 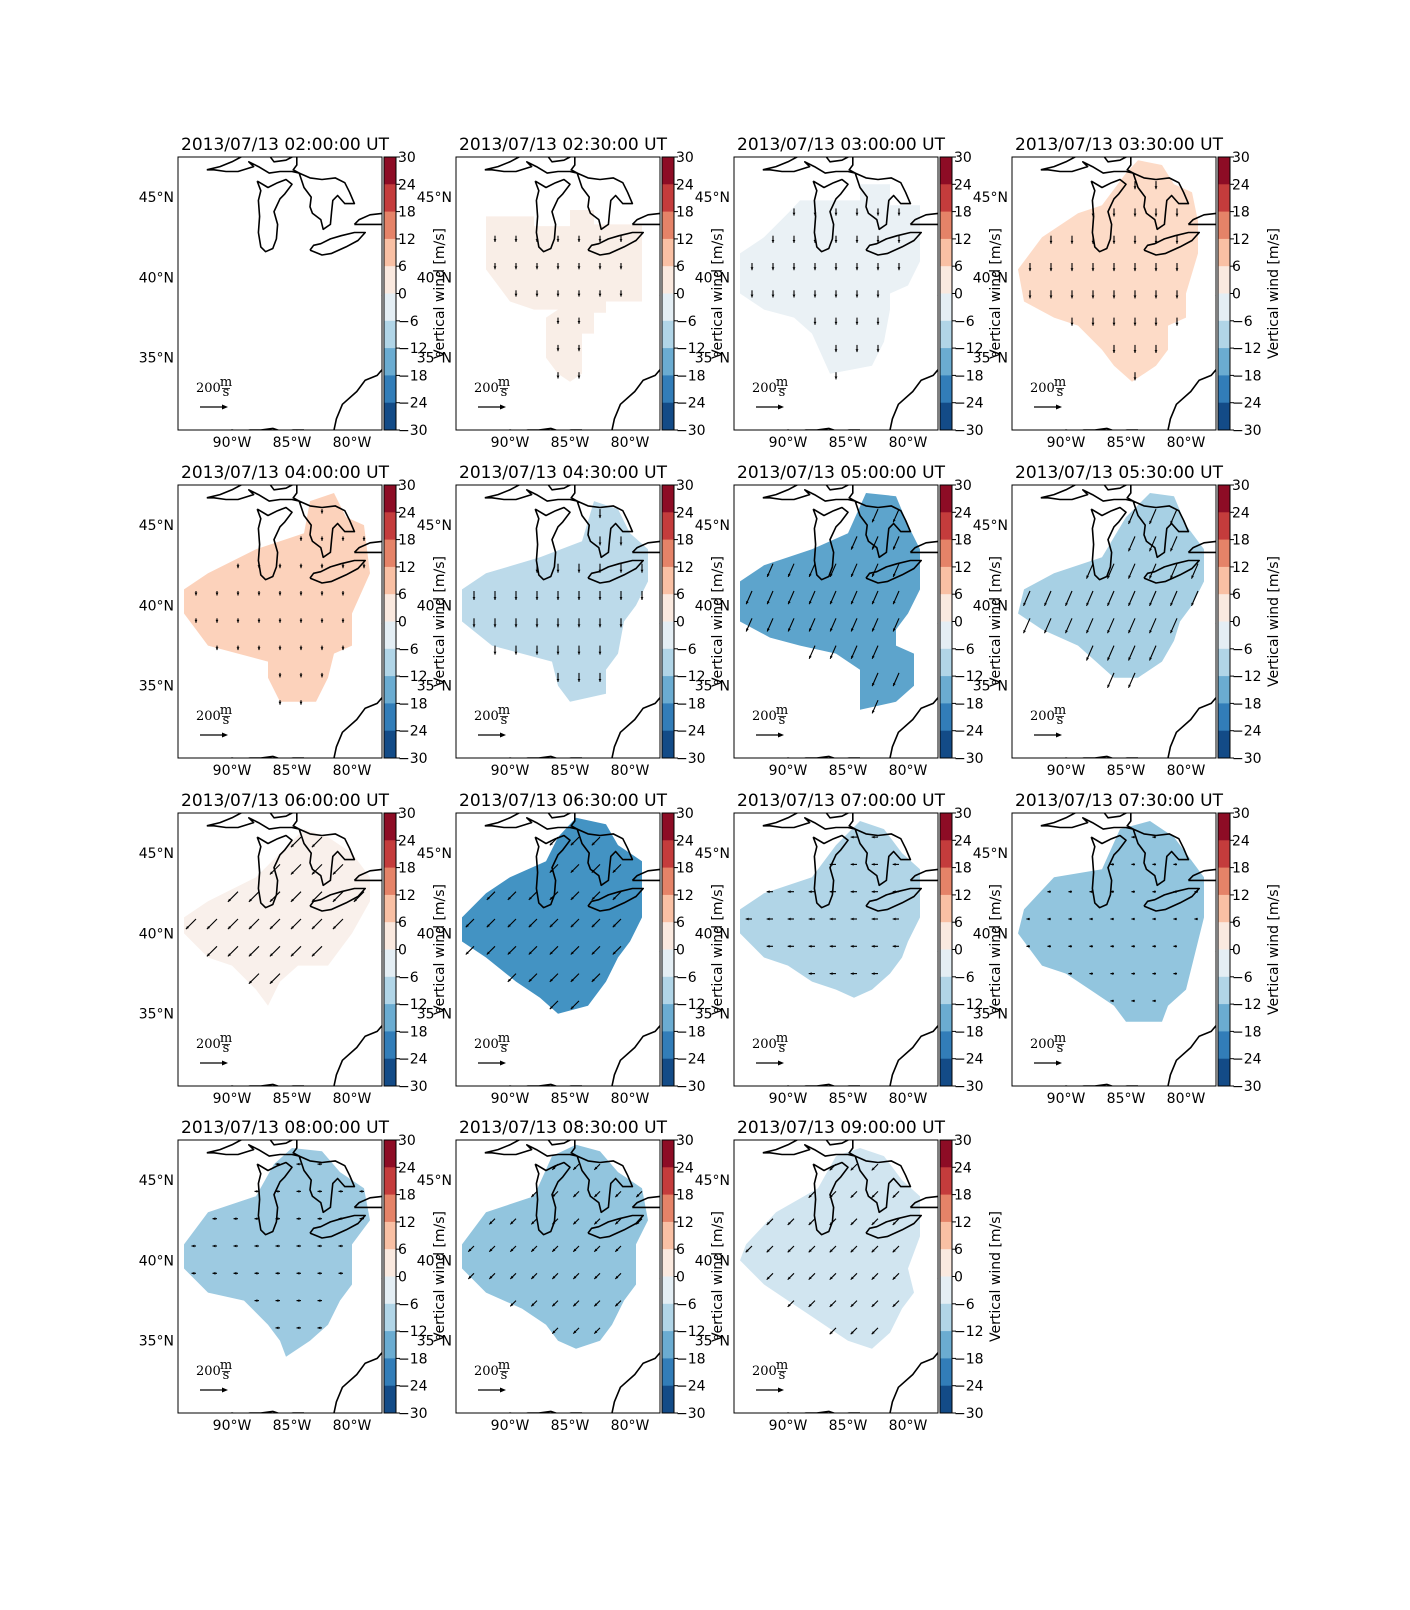 What do you see at coordinates (413, 1032) in the screenshot?
I see `colorbar-tick-label: −18` at bounding box center [413, 1032].